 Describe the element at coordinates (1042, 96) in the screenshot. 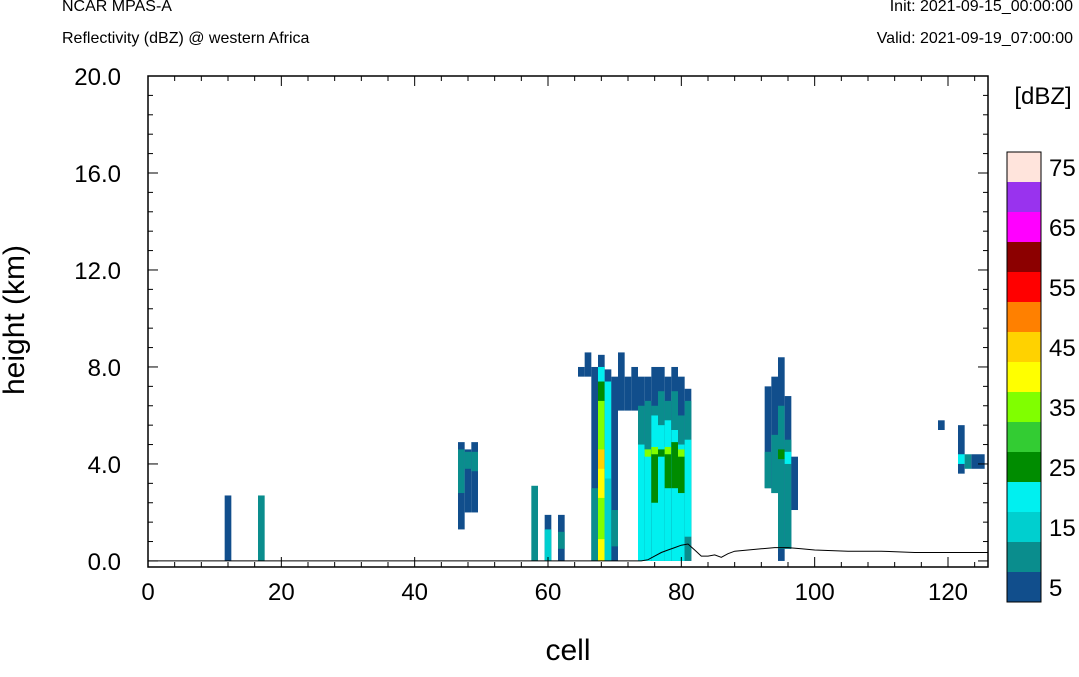

I see `colorbar-title: [dBZ]` at that location.